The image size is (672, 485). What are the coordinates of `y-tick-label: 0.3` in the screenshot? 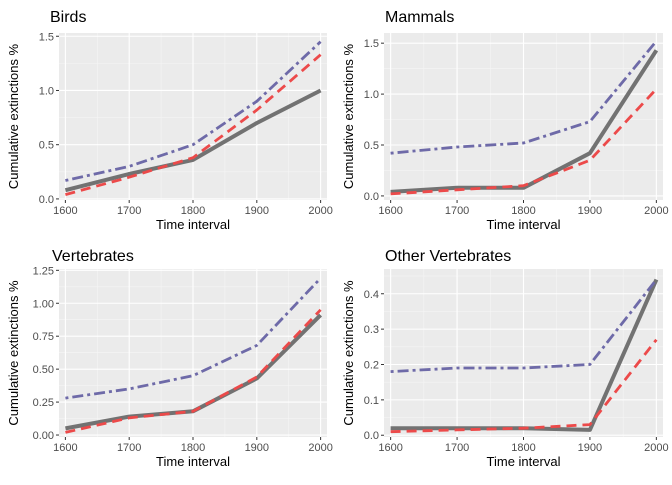 It's located at (371, 330).